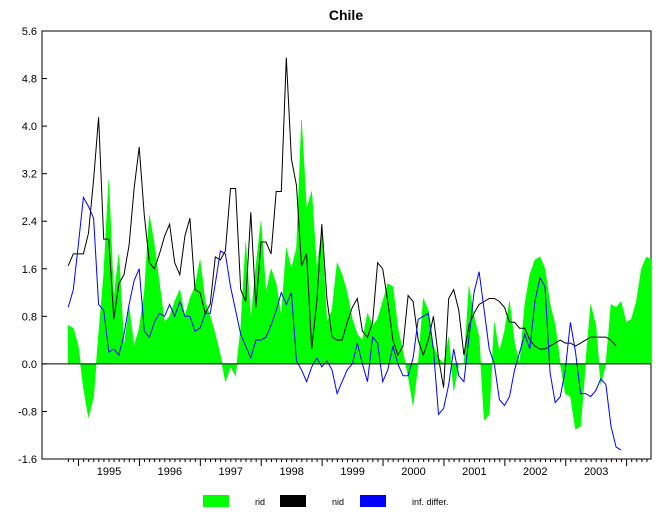  What do you see at coordinates (474, 472) in the screenshot?
I see `x-tick-label: 2001` at bounding box center [474, 472].